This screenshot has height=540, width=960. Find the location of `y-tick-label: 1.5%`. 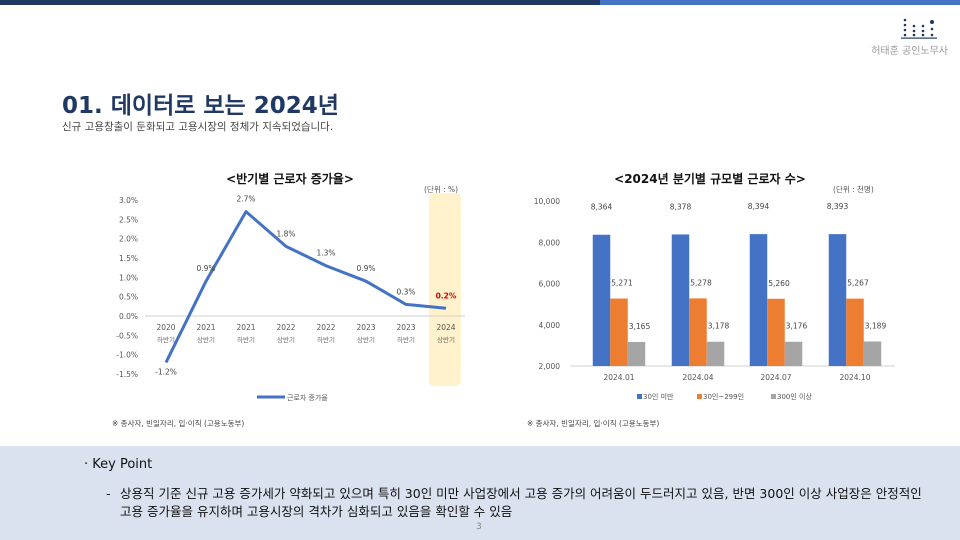

y-tick-label: 1.5% is located at coordinates (128, 258).